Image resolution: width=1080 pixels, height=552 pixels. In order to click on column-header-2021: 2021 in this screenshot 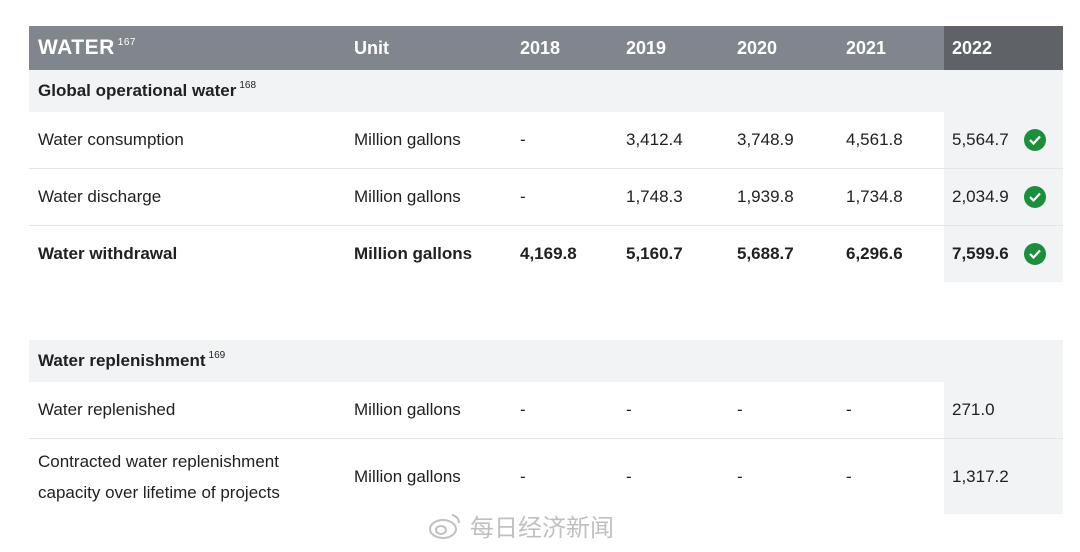, I will do `click(866, 47)`.